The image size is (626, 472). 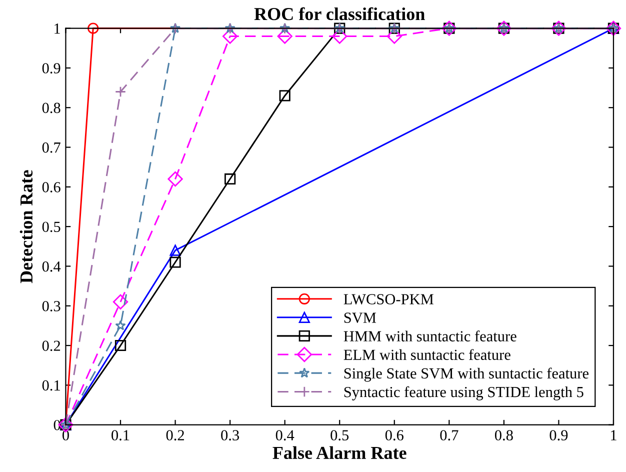 What do you see at coordinates (394, 435) in the screenshot?
I see `x-tick-label: 0.6` at bounding box center [394, 435].